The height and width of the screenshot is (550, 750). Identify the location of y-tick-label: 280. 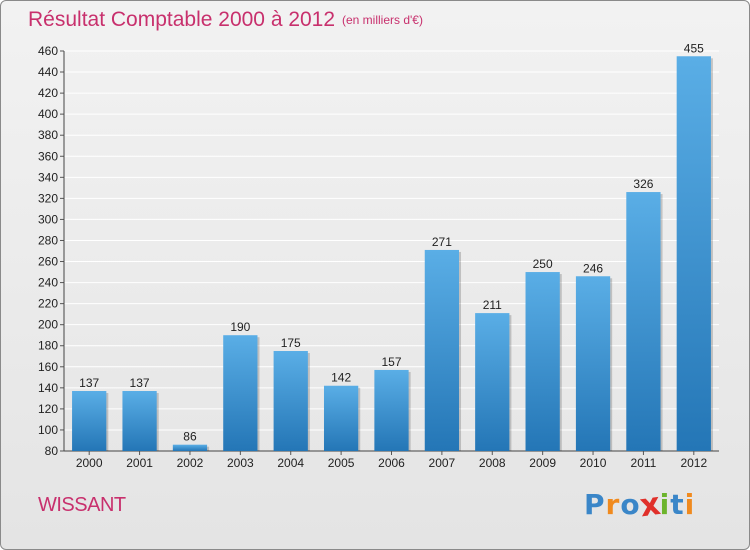
(48, 240).